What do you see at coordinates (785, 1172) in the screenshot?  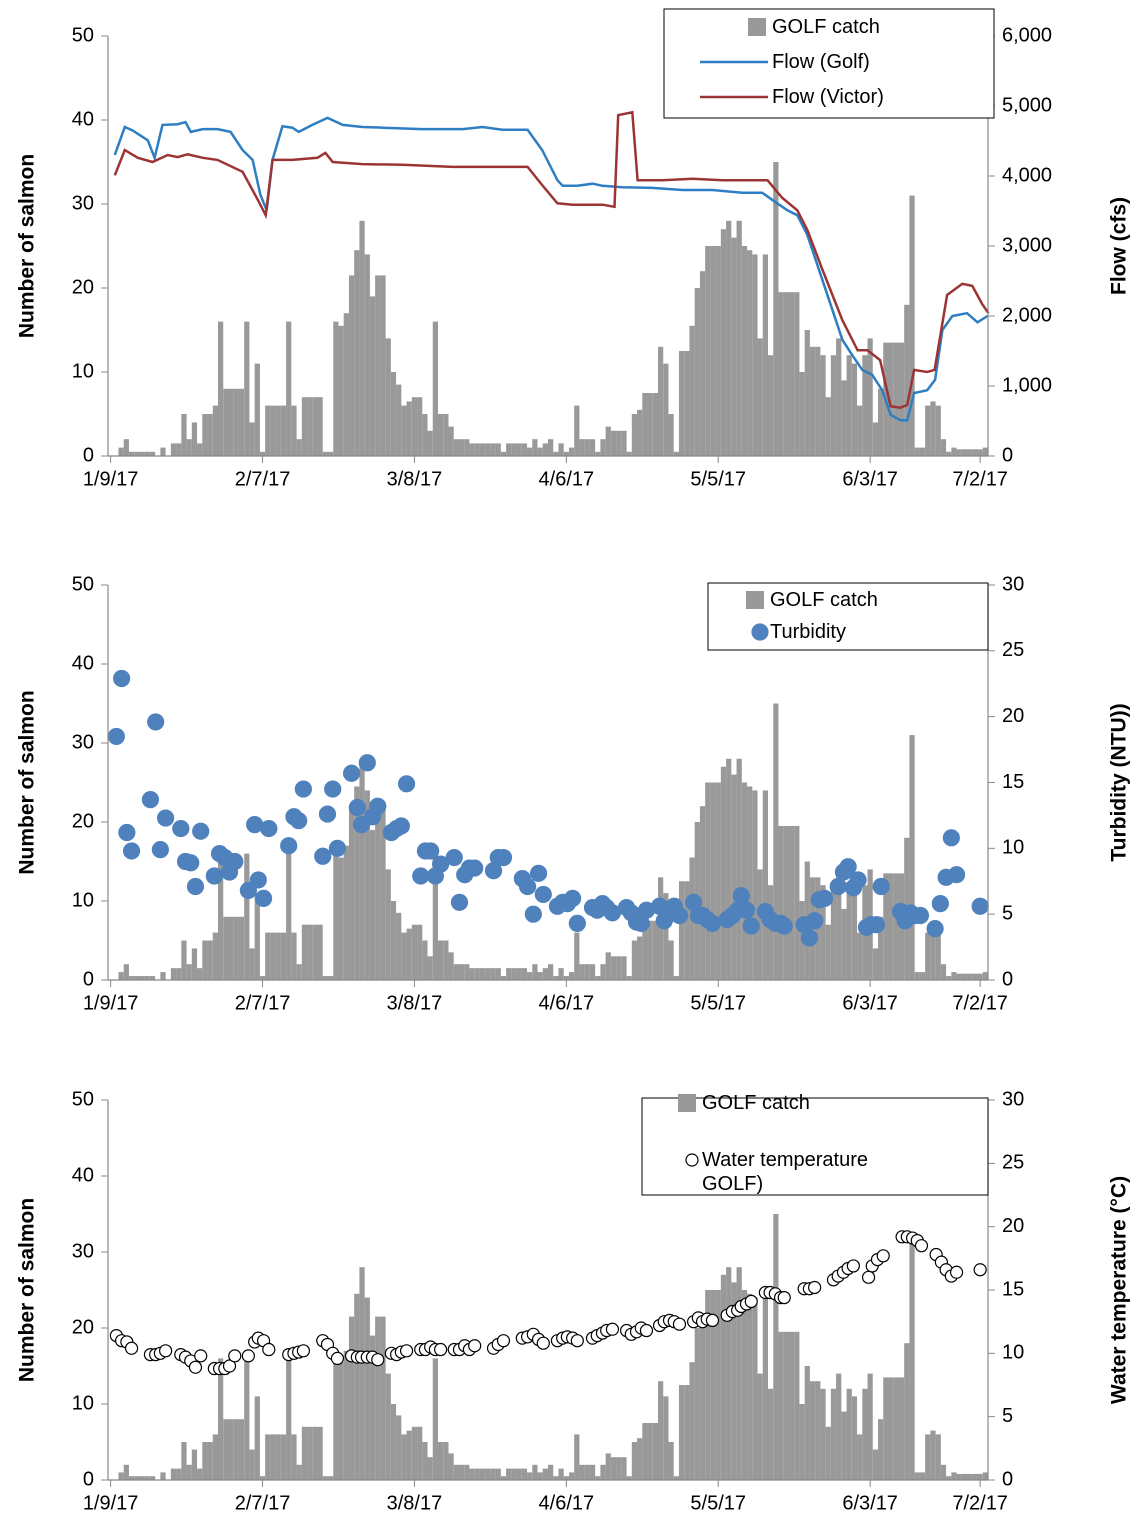 I see `legend-label-box: Water temperature GOLF)` at bounding box center [785, 1172].